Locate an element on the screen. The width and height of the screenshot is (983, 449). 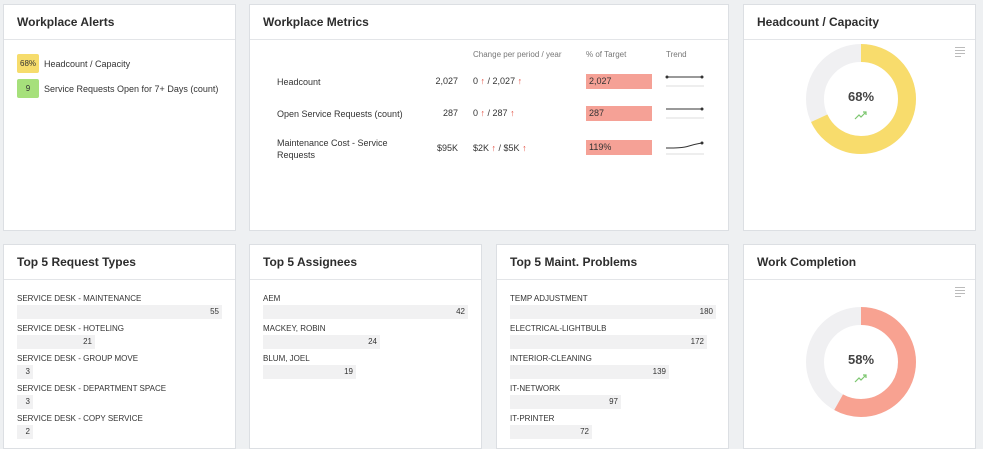
alert-label: Headcount / Capacity is located at coordinates (87, 63).